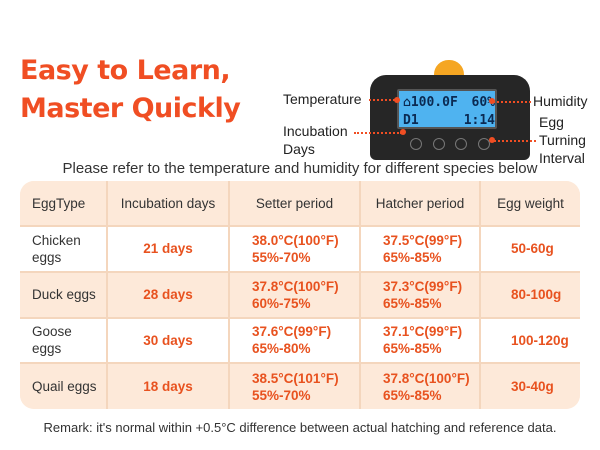 The width and height of the screenshot is (600, 450). Describe the element at coordinates (299, 149) in the screenshot. I see `callout-incubation-days-line-2: Days` at that location.